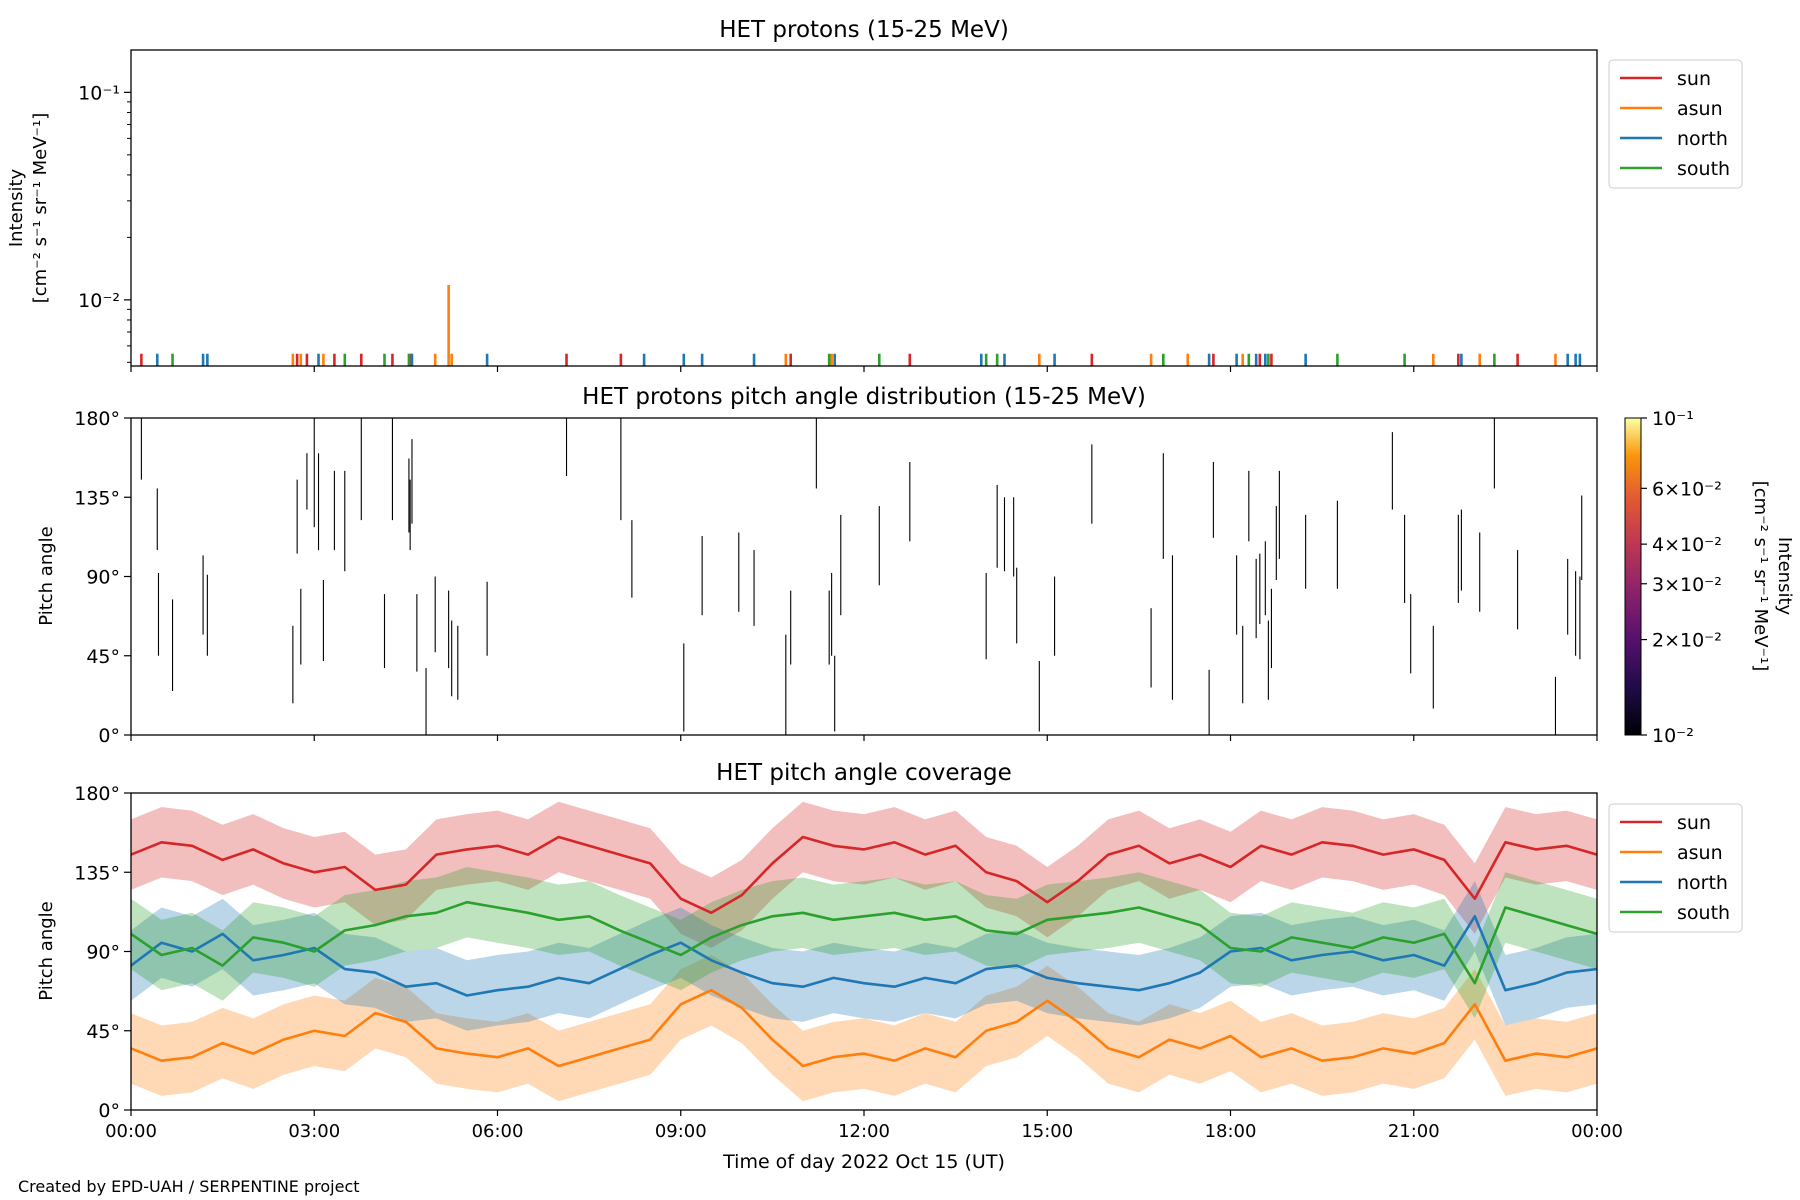 The height and width of the screenshot is (1200, 1800). I want to click on x-tick-label: 03:00, so click(314, 1131).